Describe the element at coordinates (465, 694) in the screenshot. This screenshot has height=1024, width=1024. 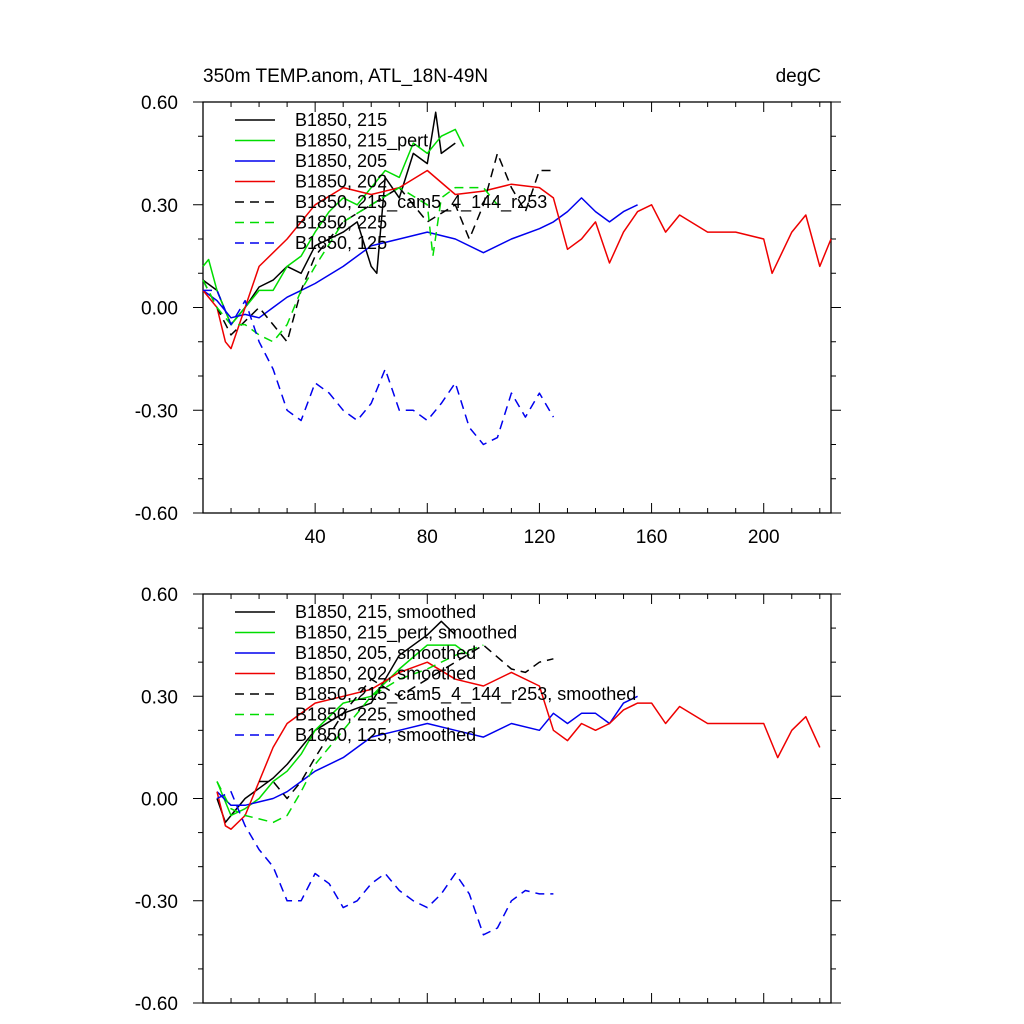
I see `panel2-legend-label: B1850, 215_cam5_4_144_r253, smoothed` at that location.